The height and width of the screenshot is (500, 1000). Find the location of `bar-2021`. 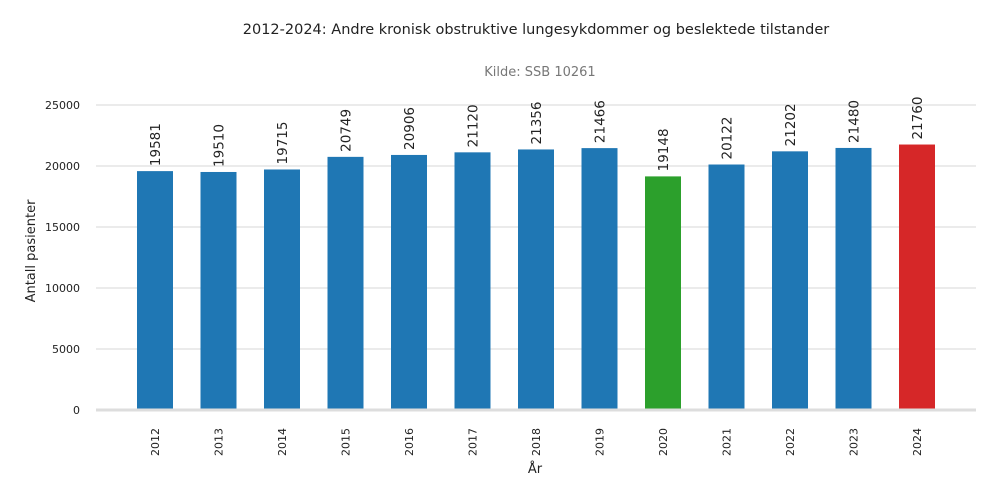

bar-2021 is located at coordinates (726, 287).